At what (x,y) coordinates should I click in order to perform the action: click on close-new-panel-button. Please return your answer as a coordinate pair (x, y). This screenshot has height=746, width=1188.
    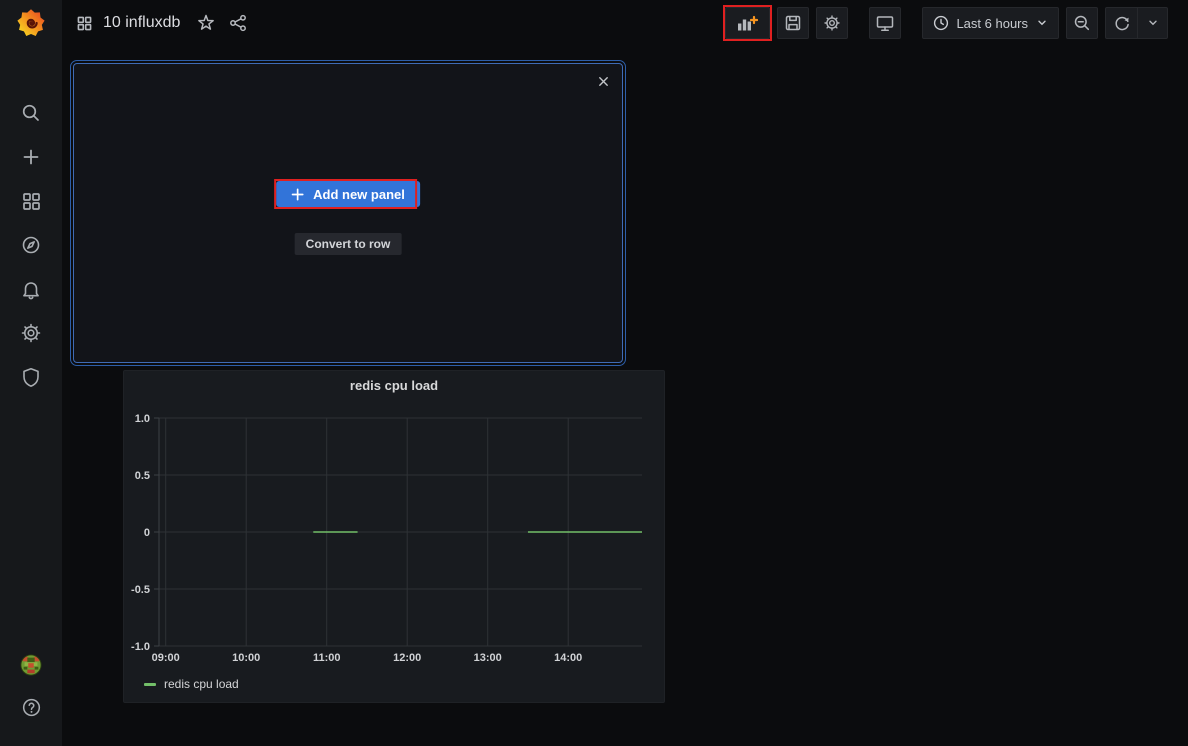
    Looking at the image, I should click on (603, 81).